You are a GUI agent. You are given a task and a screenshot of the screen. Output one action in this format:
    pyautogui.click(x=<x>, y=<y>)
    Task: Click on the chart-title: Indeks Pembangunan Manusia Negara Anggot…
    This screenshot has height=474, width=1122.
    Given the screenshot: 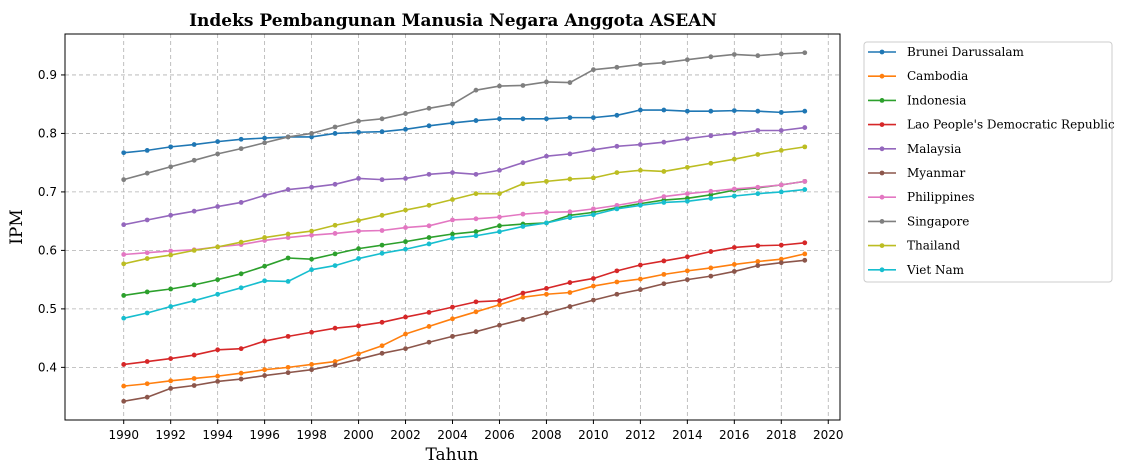 What is the action you would take?
    pyautogui.click(x=453, y=21)
    